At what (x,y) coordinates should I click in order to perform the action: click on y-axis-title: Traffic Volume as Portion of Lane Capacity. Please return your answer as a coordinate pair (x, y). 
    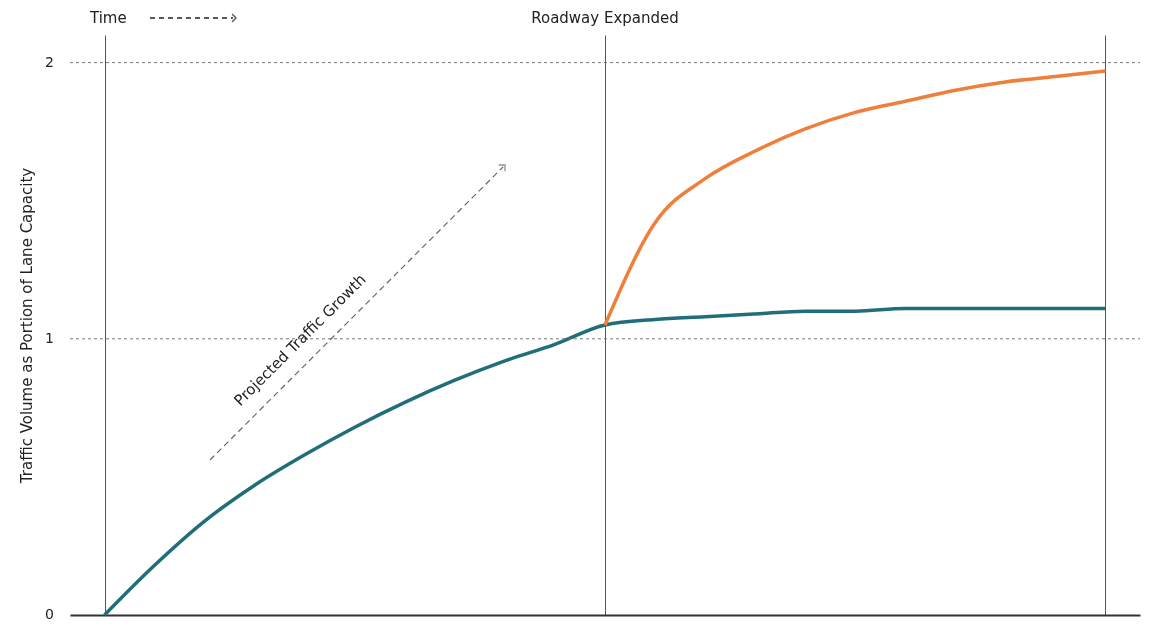
    Looking at the image, I should click on (26, 326).